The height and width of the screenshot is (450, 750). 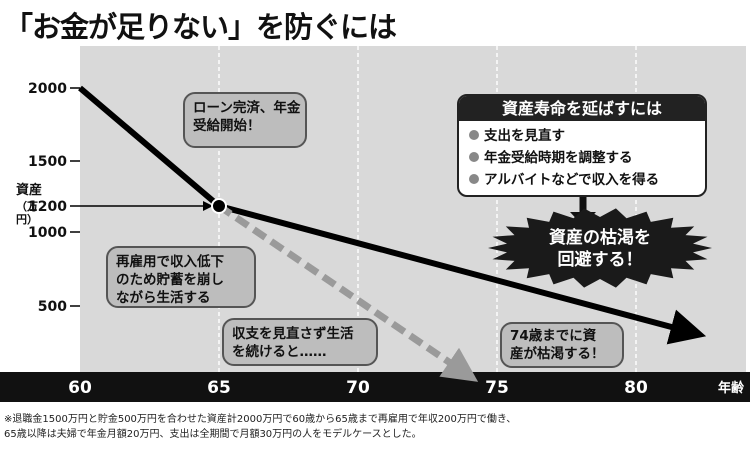 I want to click on y-tick-label: 1200, so click(x=47, y=207).